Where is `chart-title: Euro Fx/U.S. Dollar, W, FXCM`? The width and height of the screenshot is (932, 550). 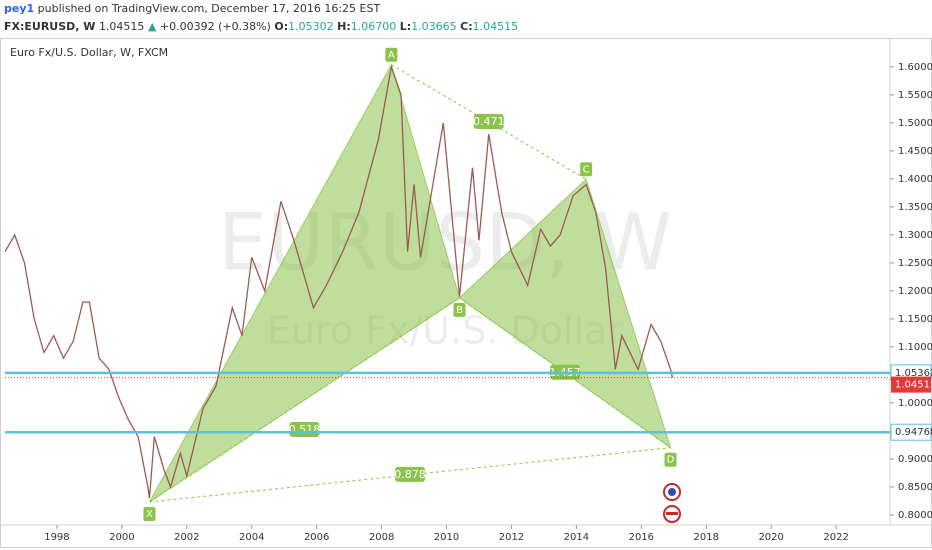 chart-title: Euro Fx/U.S. Dollar, W, FXCM is located at coordinates (89, 52).